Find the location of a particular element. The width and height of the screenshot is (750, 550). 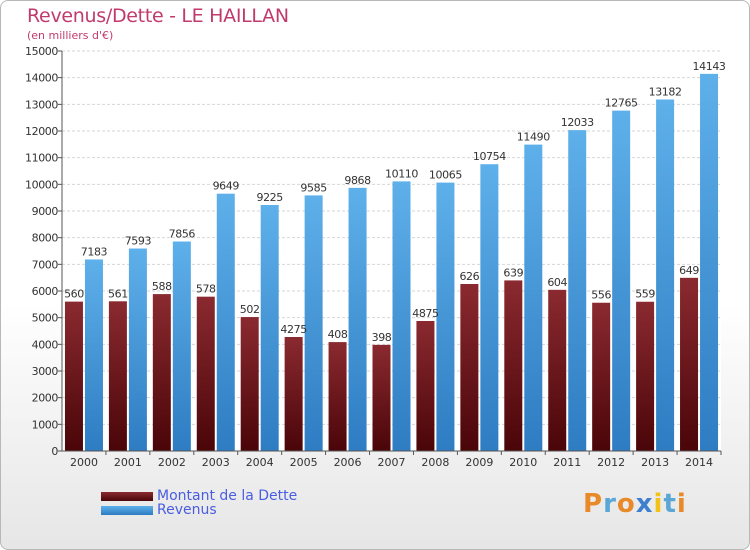

y-tick-label: 6000 is located at coordinates (45, 291).